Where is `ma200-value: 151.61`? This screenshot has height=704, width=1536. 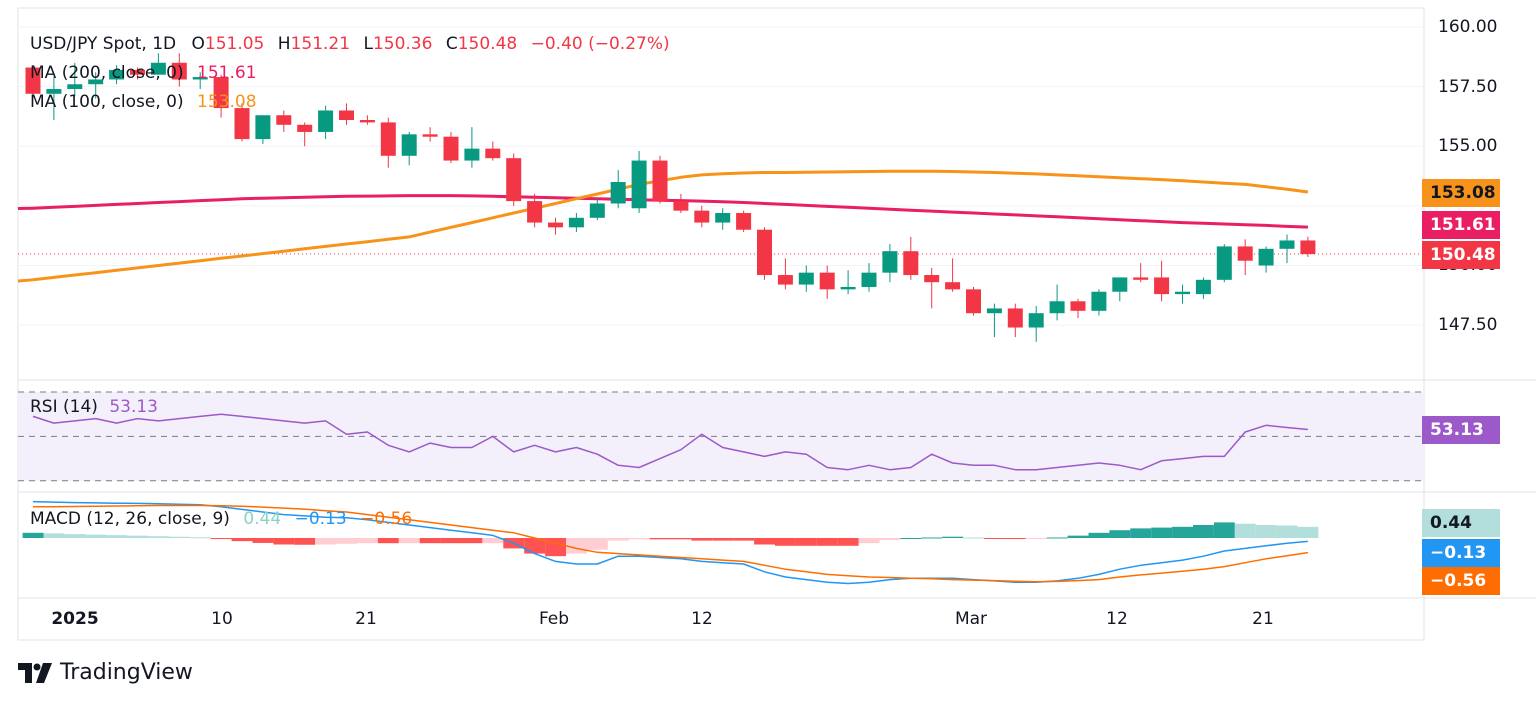
ma200-value: 151.61 is located at coordinates (227, 73).